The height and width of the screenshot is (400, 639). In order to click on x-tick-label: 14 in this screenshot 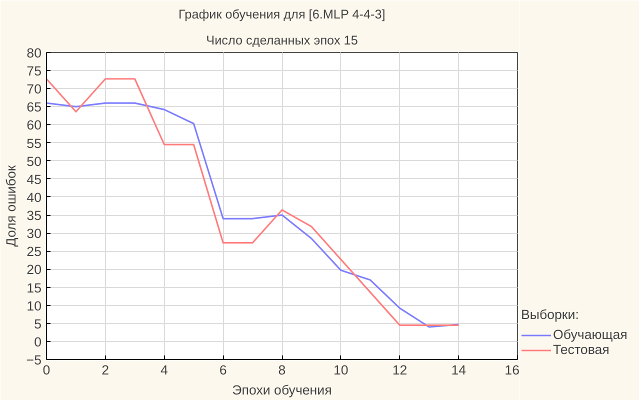, I will do `click(459, 370)`.